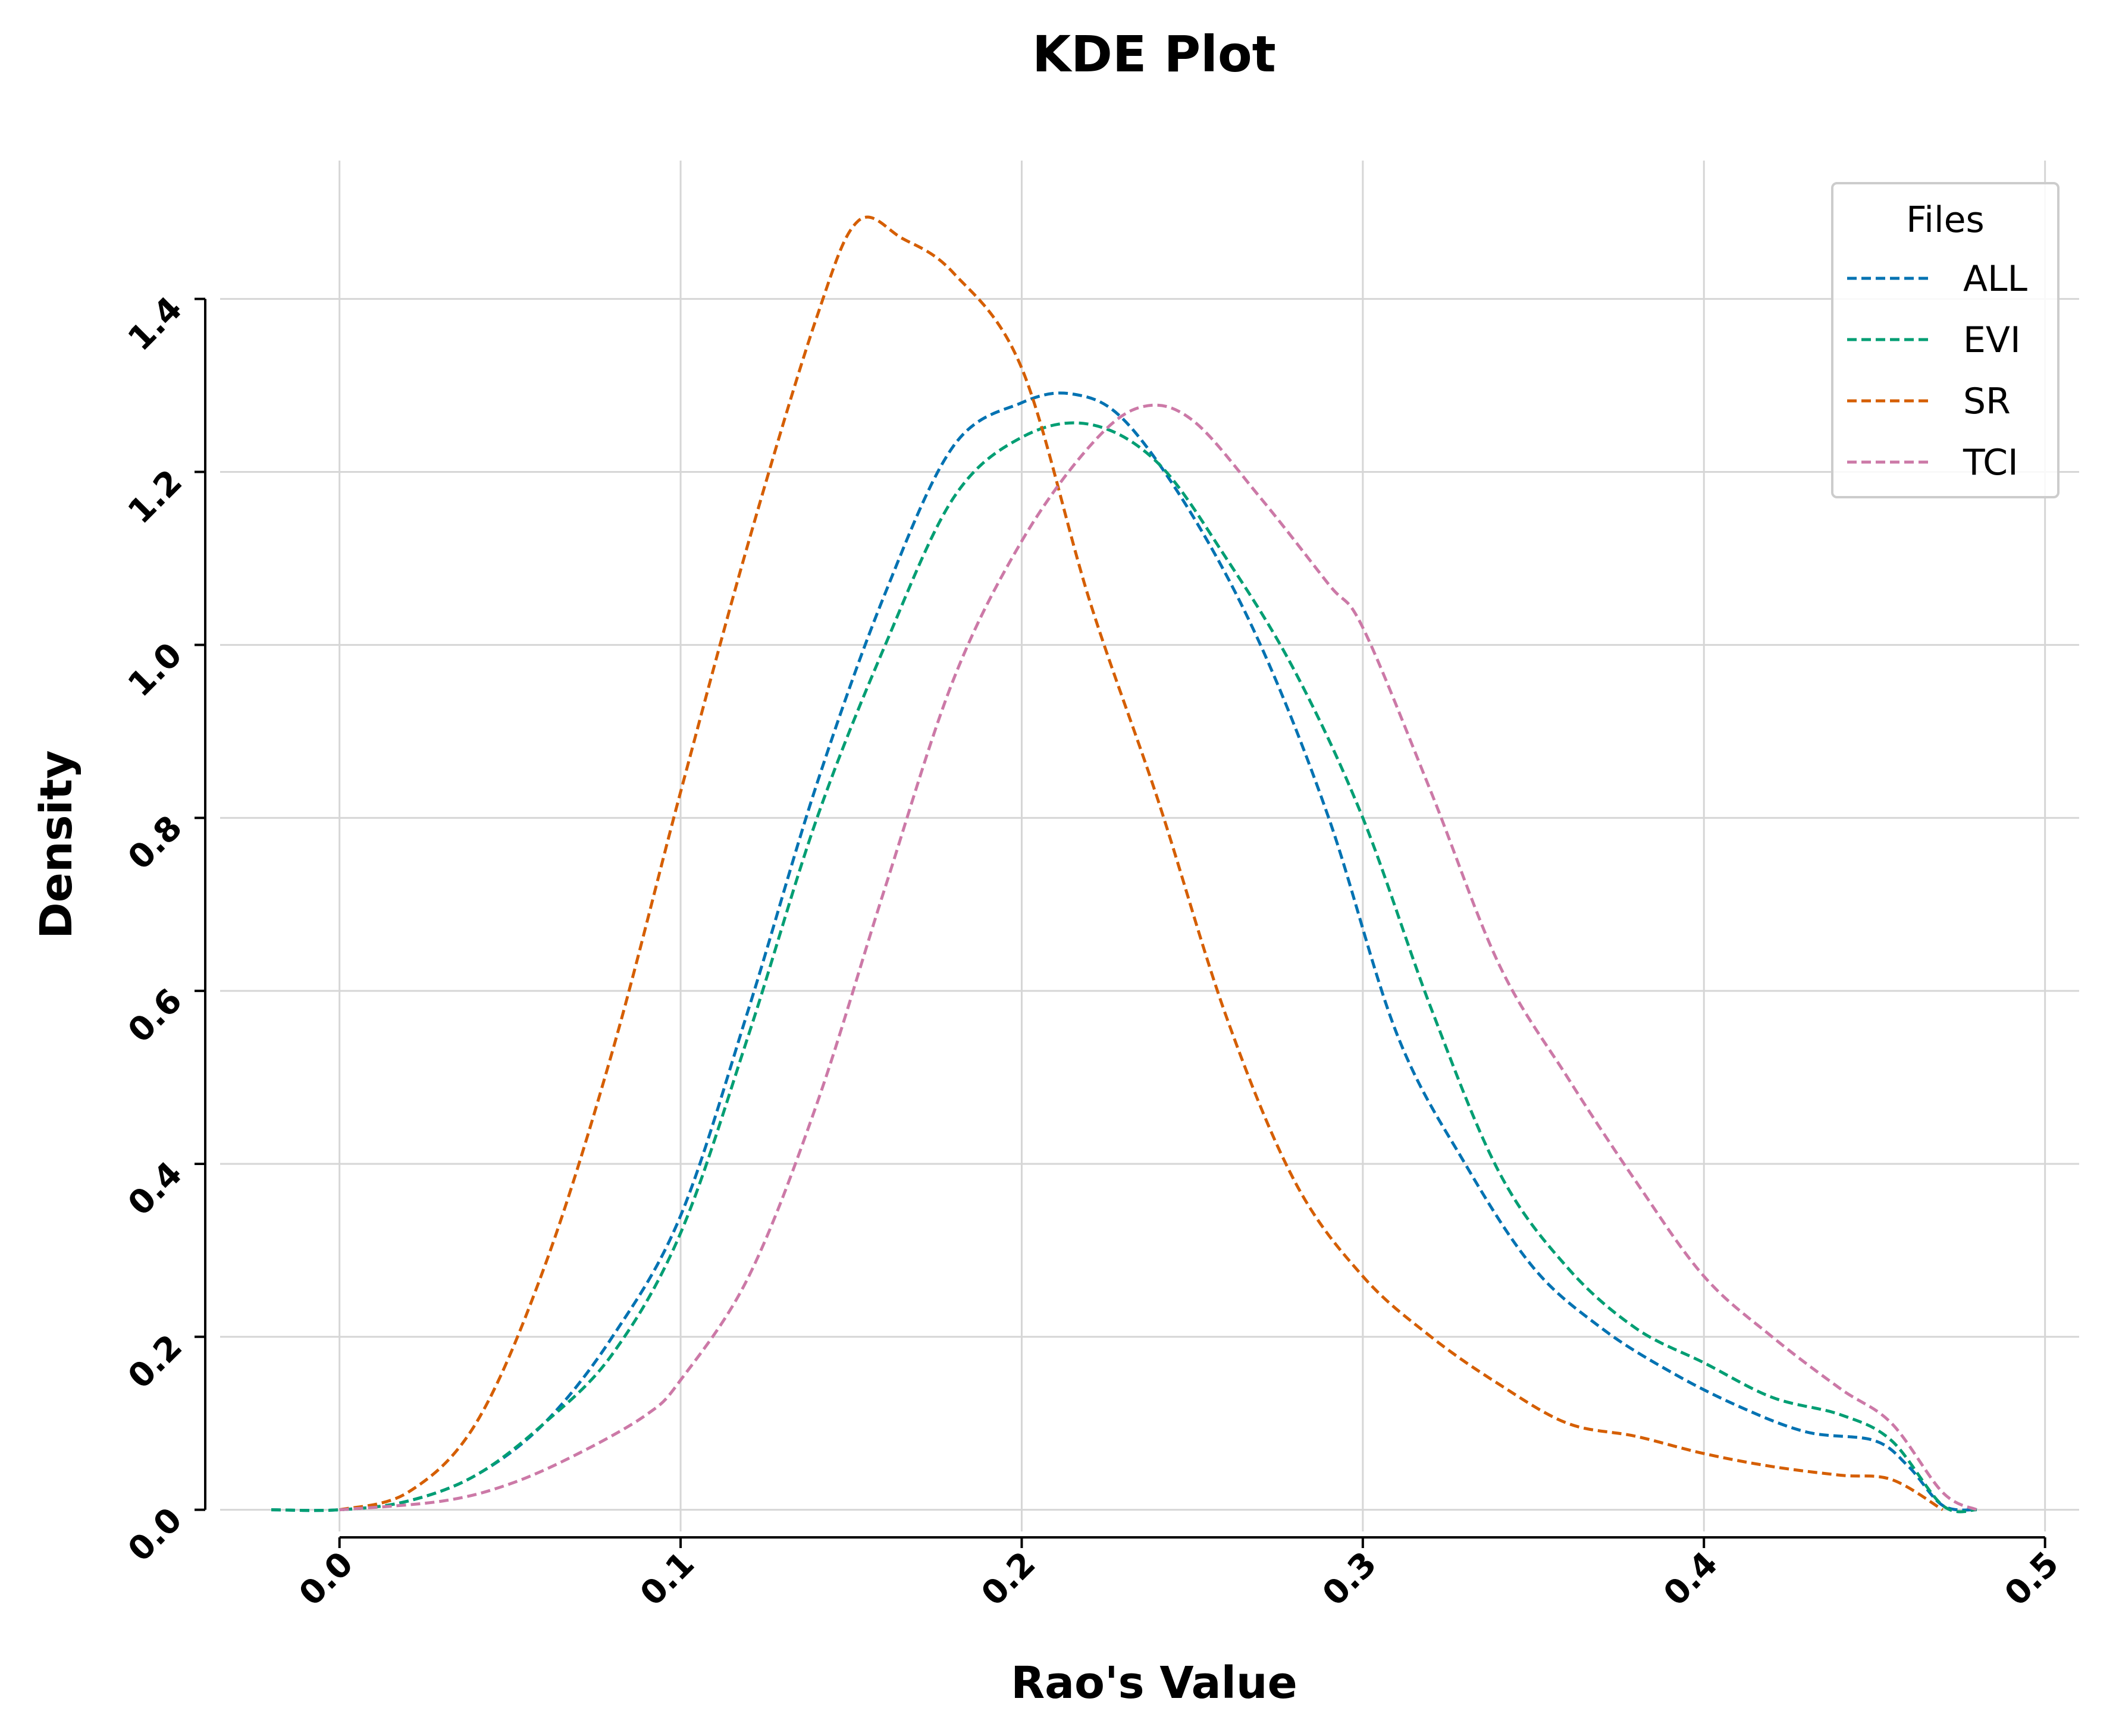 The image size is (2119, 1736). What do you see at coordinates (1990, 463) in the screenshot?
I see `legend-label-tci: TCI` at bounding box center [1990, 463].